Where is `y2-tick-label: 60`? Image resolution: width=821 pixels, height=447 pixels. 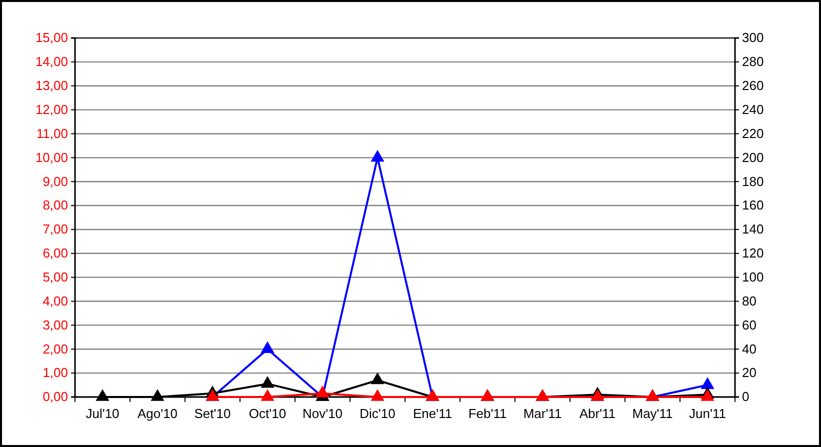
y2-tick-label: 60 is located at coordinates (749, 324).